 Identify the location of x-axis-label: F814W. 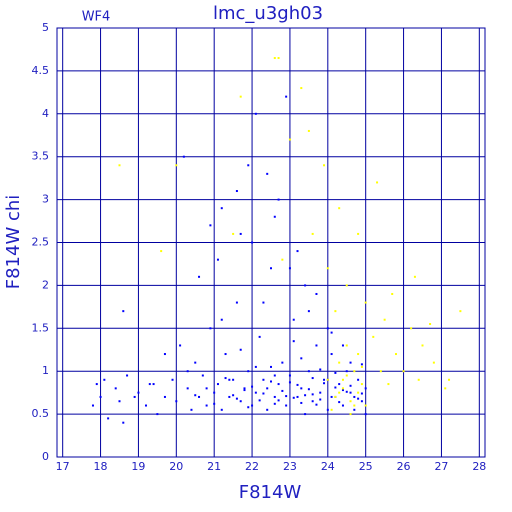
(270, 492).